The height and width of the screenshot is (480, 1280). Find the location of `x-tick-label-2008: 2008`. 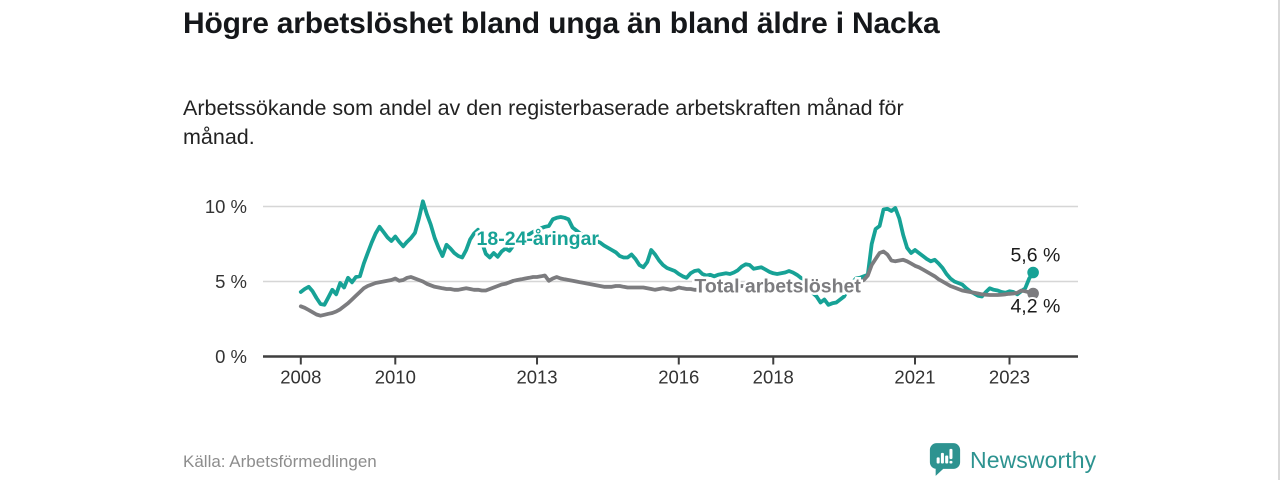

x-tick-label-2008: 2008 is located at coordinates (300, 377).